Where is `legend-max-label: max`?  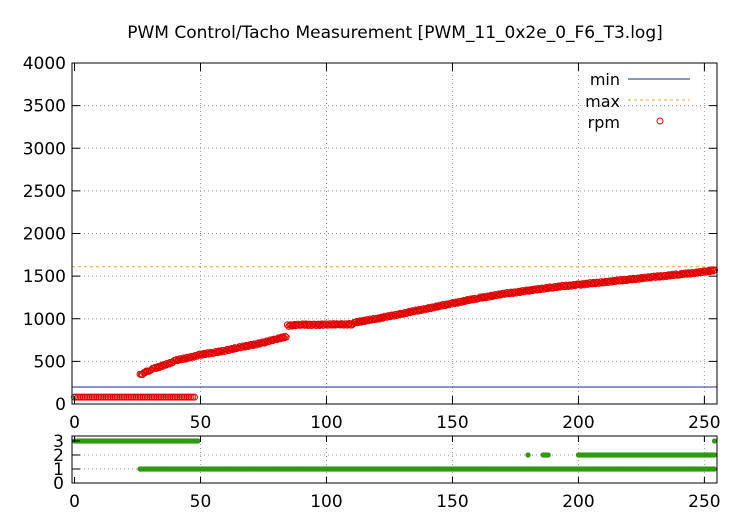
legend-max-label: max is located at coordinates (602, 101).